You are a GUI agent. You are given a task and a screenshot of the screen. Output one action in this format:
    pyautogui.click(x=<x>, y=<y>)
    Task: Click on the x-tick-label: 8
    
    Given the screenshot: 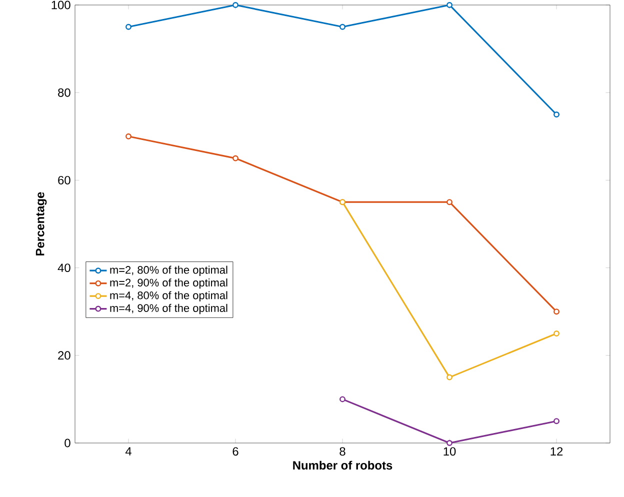 What is the action you would take?
    pyautogui.click(x=343, y=451)
    